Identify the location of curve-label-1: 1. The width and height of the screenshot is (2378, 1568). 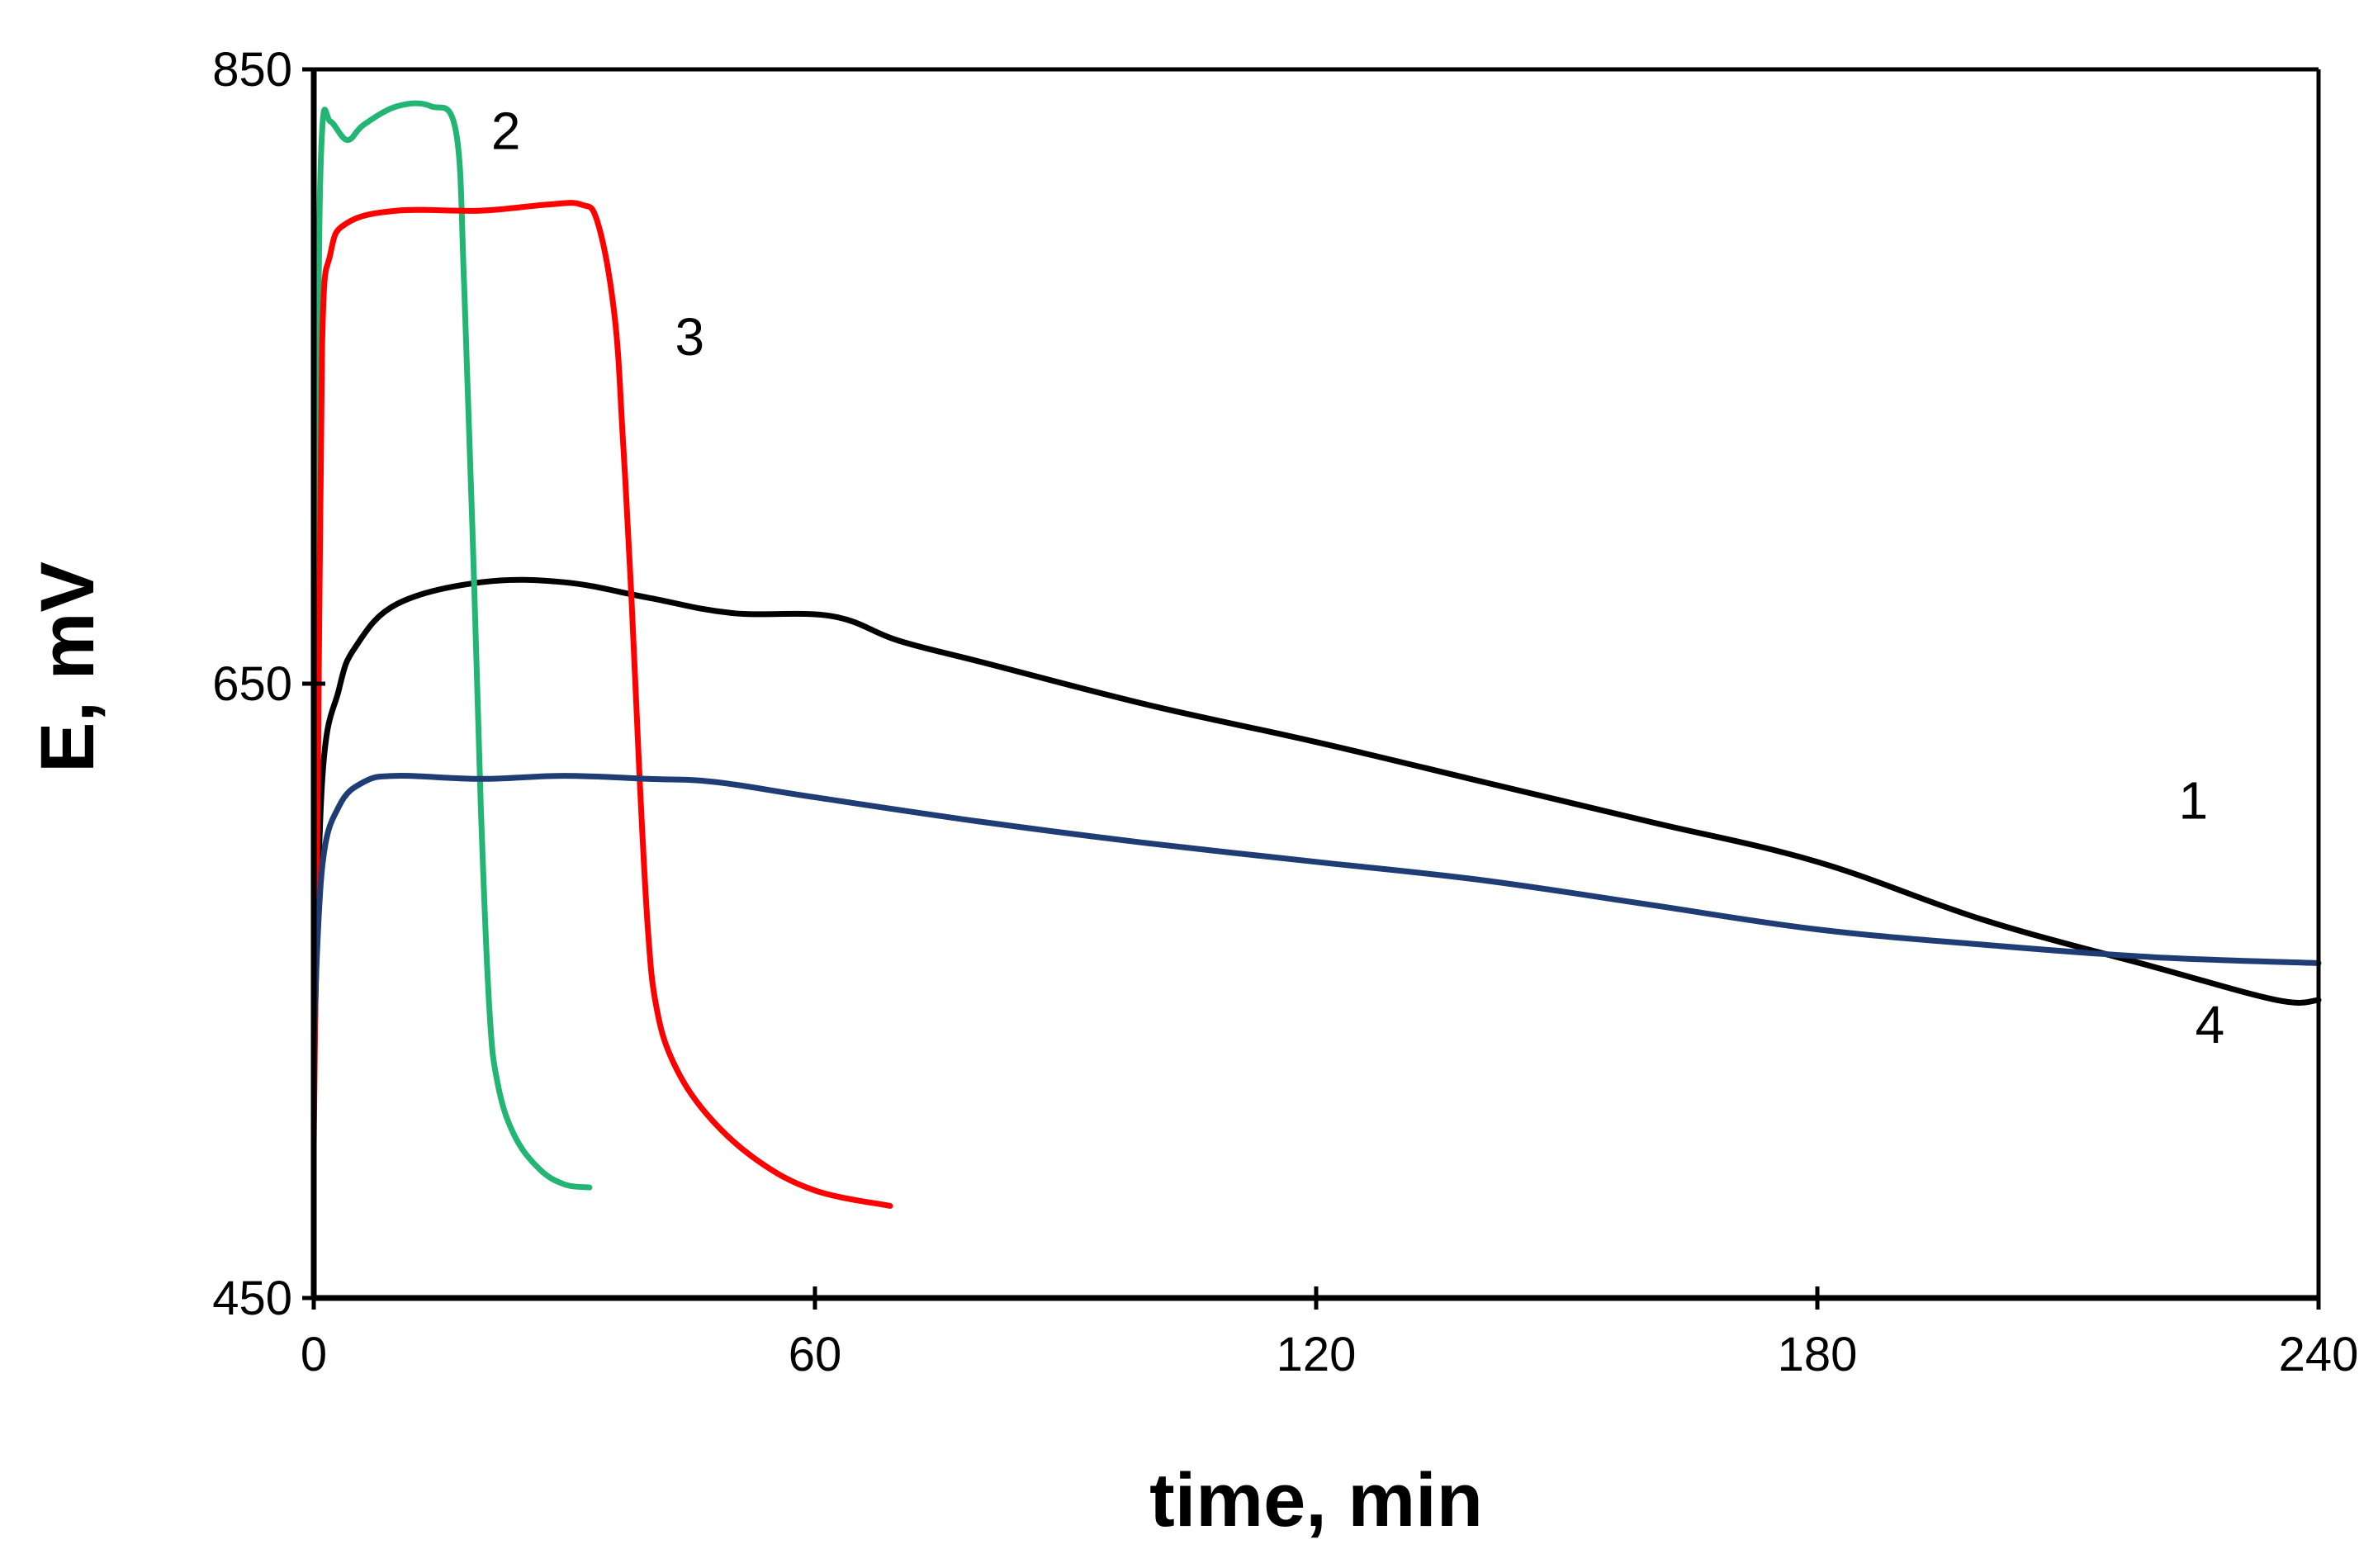
(2193, 801).